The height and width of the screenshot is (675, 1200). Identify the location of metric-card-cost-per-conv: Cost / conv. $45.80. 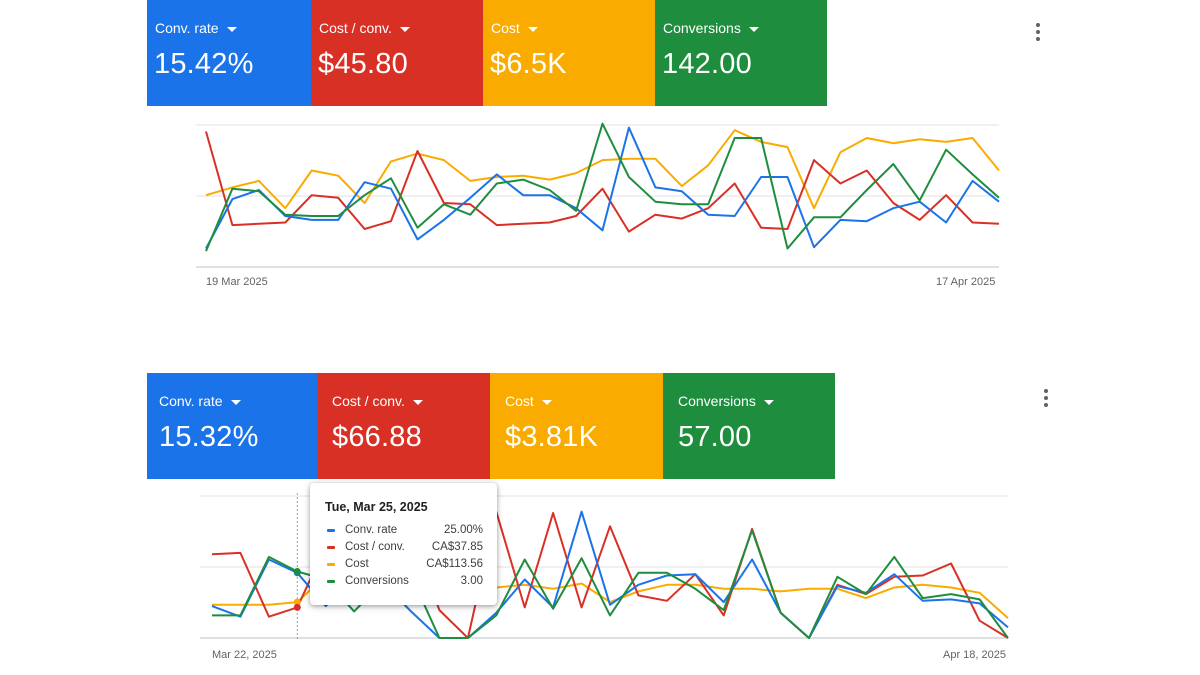
(397, 53).